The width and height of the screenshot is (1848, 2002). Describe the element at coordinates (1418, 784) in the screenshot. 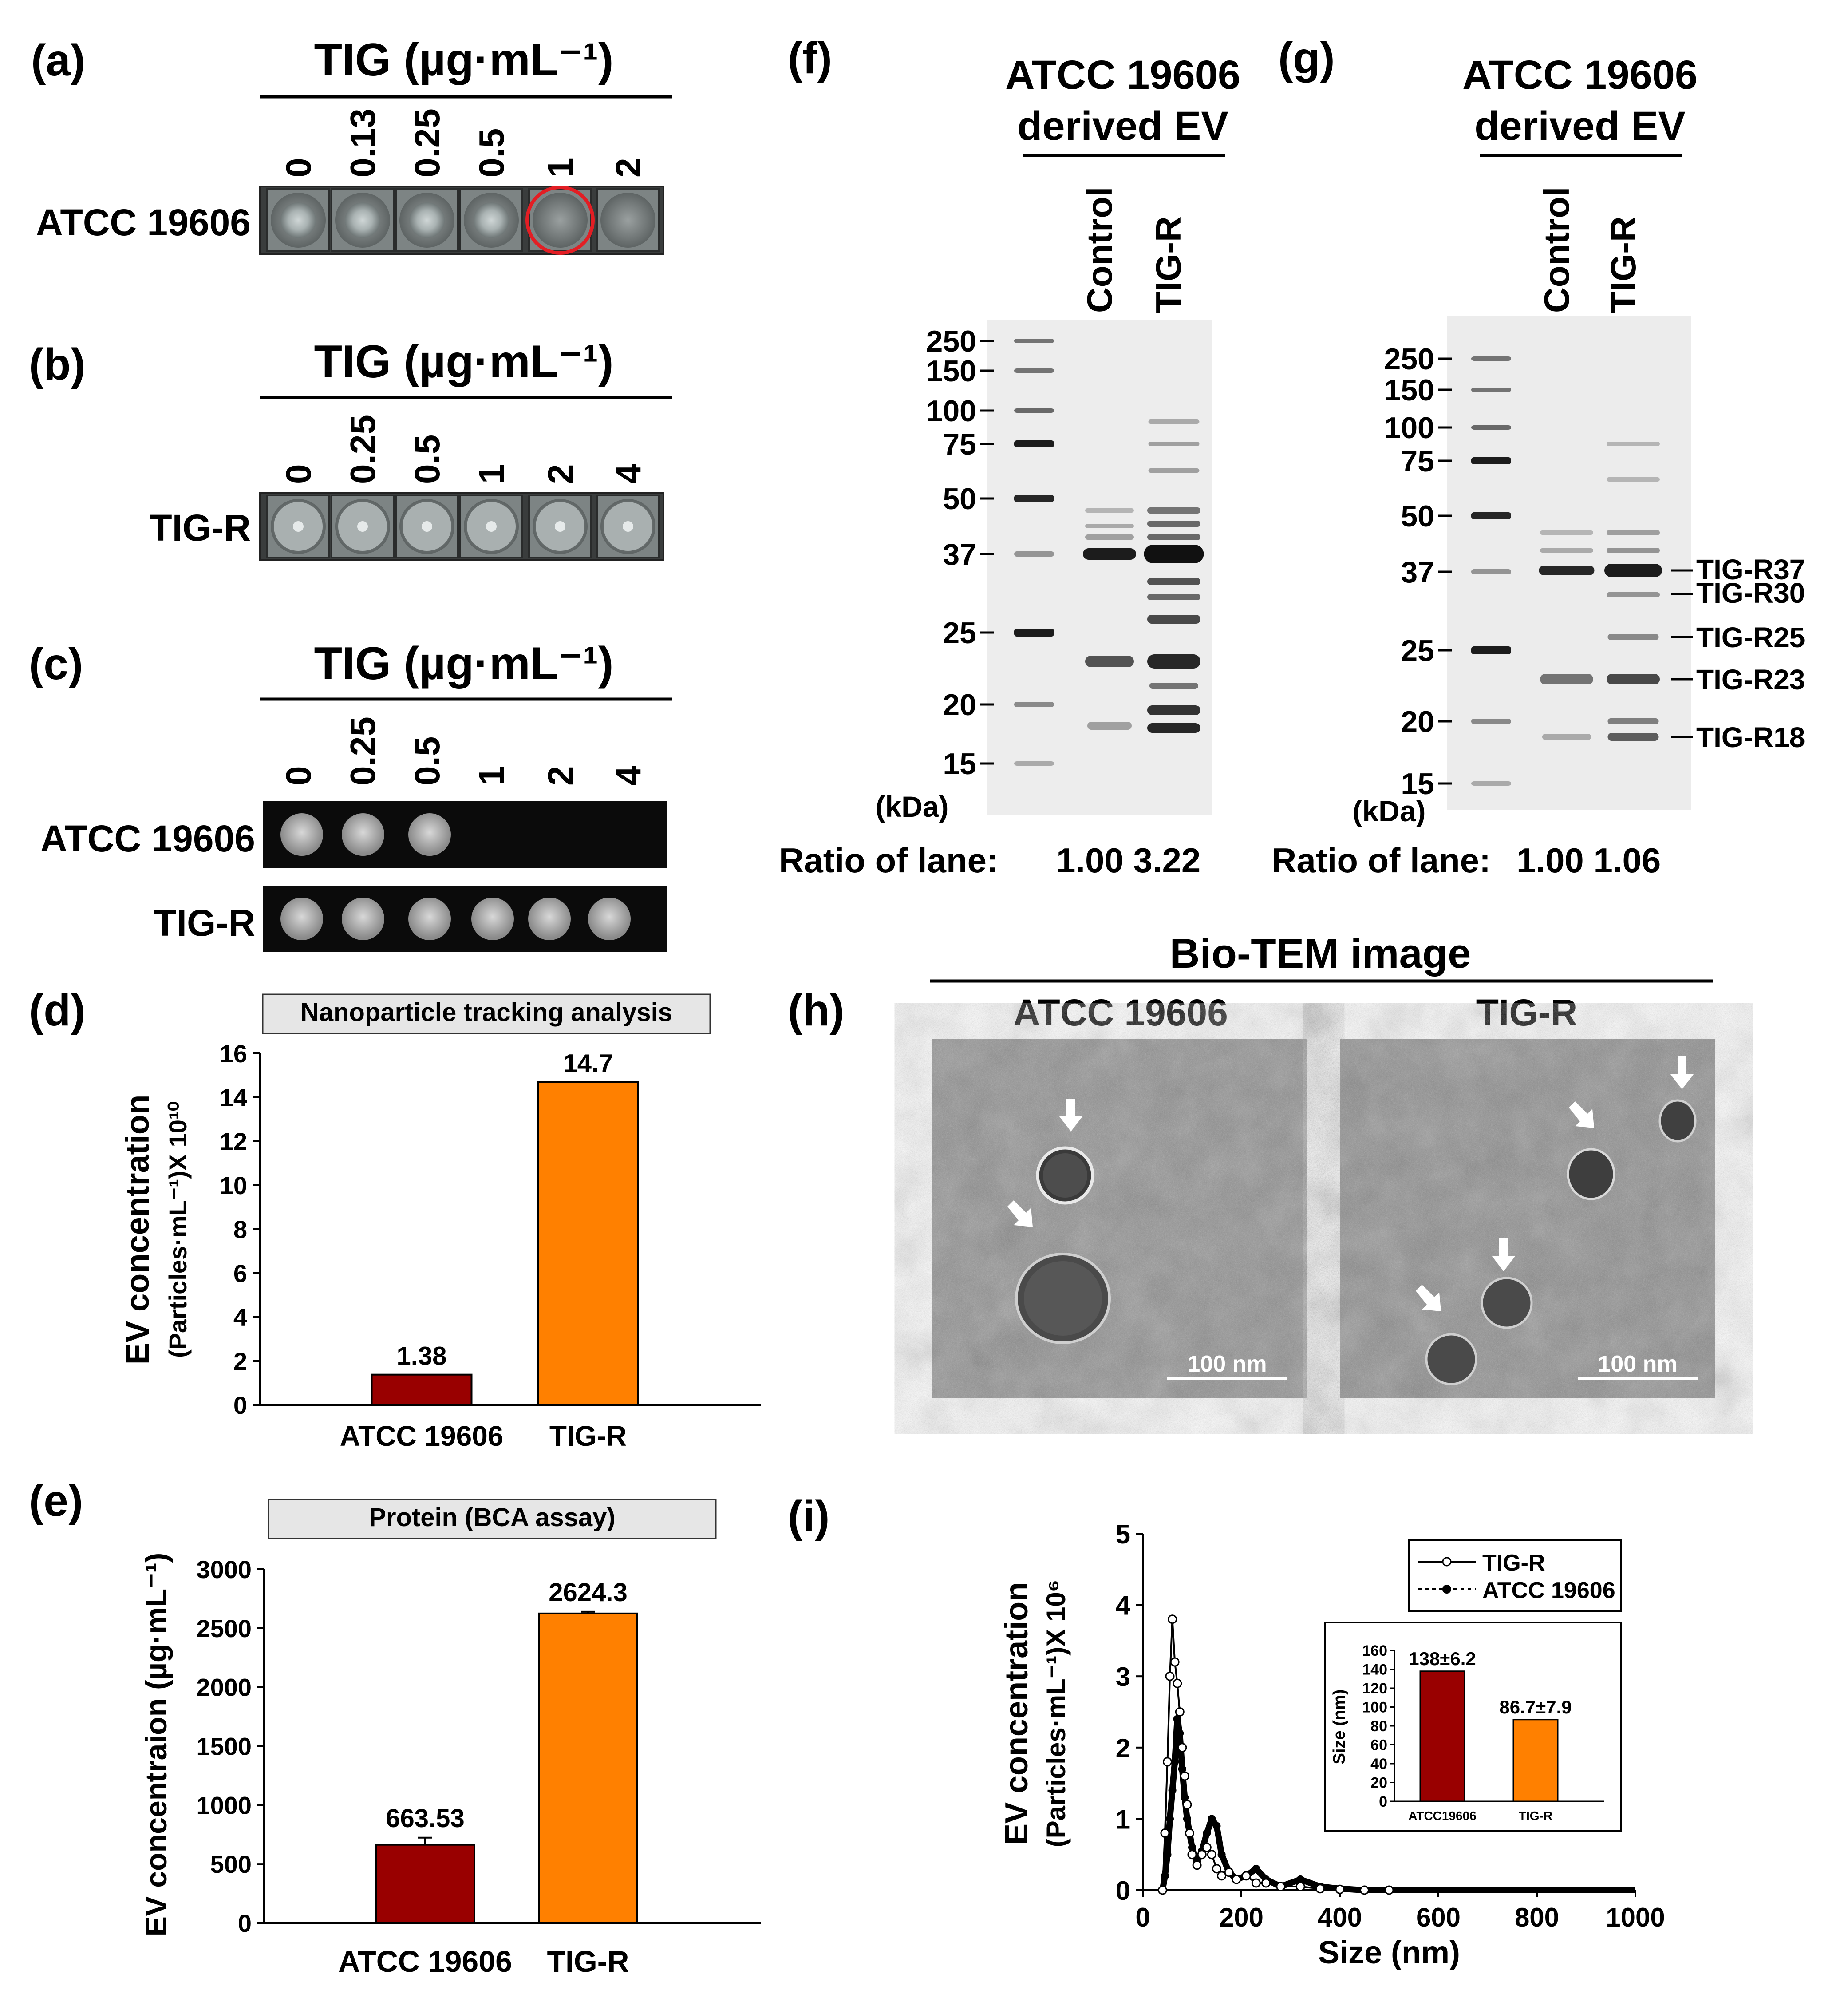

I see `marker-label: 15` at that location.